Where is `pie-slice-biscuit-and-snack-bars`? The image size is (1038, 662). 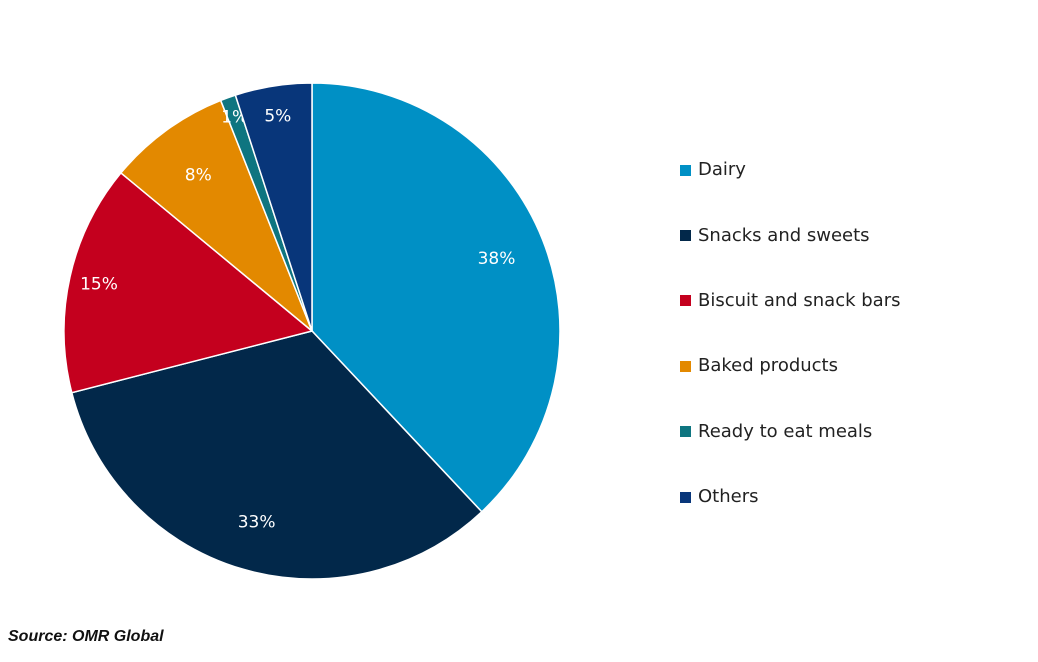 pie-slice-biscuit-and-snack-bars is located at coordinates (188, 282).